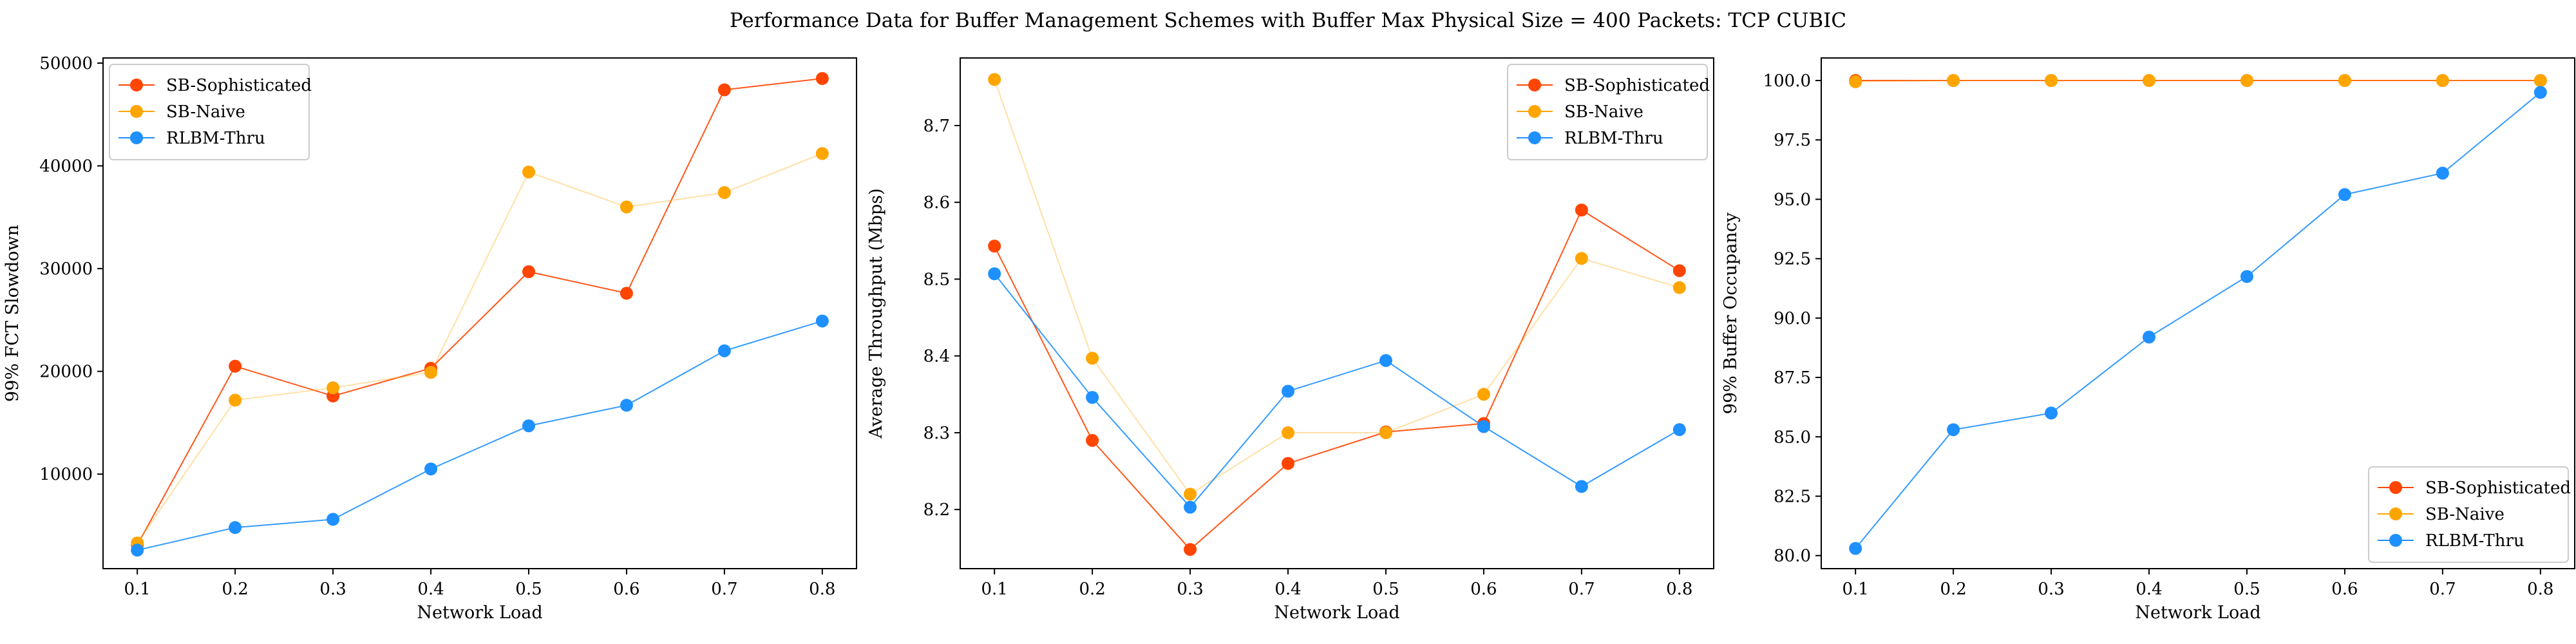 This screenshot has width=2576, height=644. What do you see at coordinates (1793, 259) in the screenshot?
I see `y-tick-label: 92.5` at bounding box center [1793, 259].